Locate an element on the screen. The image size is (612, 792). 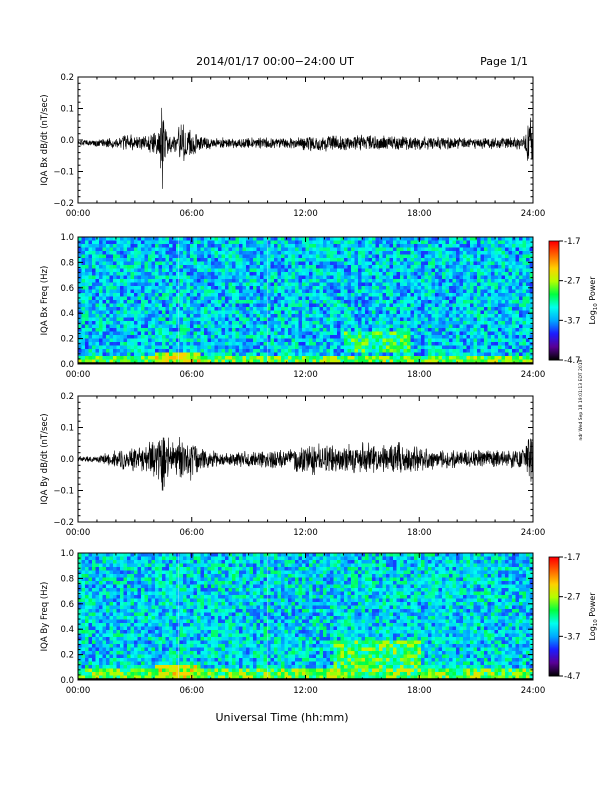
y-tick-label: −0.2 is located at coordinates (63, 204).